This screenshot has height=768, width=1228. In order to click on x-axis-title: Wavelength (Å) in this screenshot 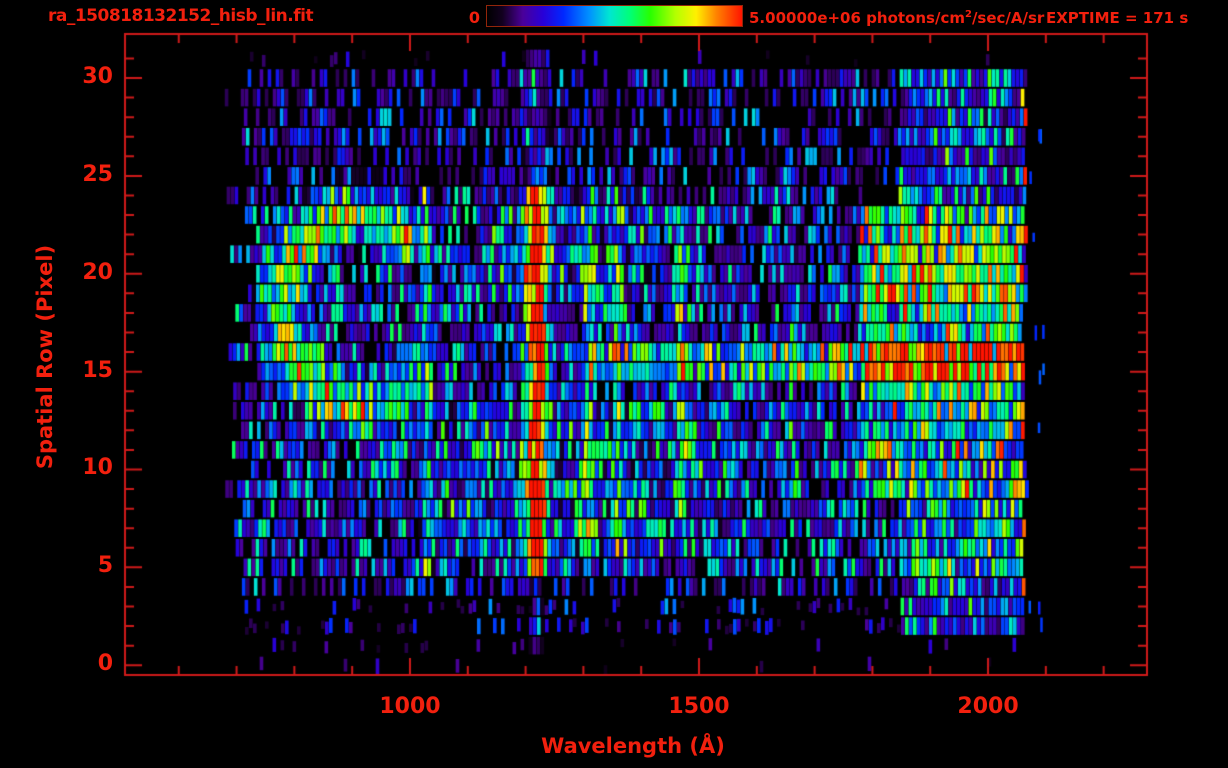, I will do `click(633, 746)`.